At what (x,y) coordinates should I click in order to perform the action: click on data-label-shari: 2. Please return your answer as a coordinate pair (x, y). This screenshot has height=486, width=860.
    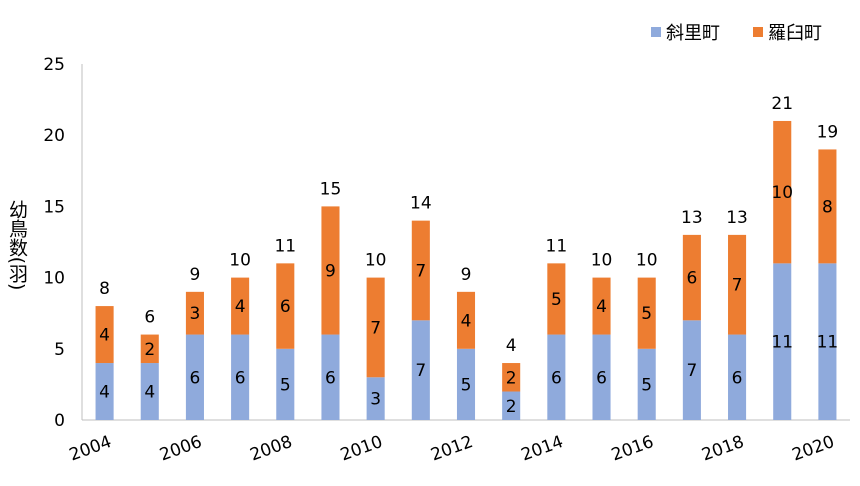
    Looking at the image, I should click on (511, 407).